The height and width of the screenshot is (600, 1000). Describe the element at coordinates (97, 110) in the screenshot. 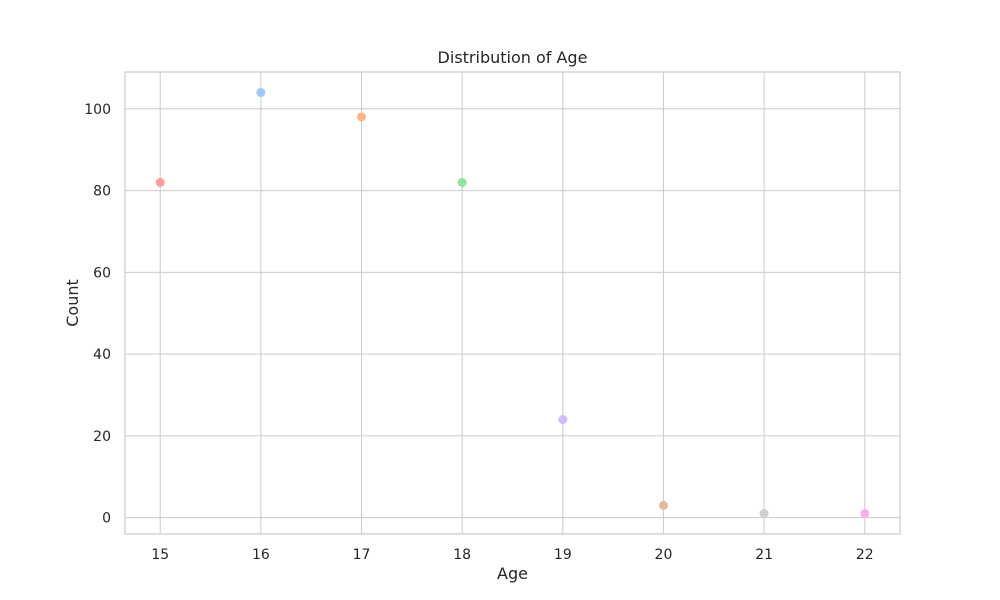

I see `y-tick-label: 100` at that location.